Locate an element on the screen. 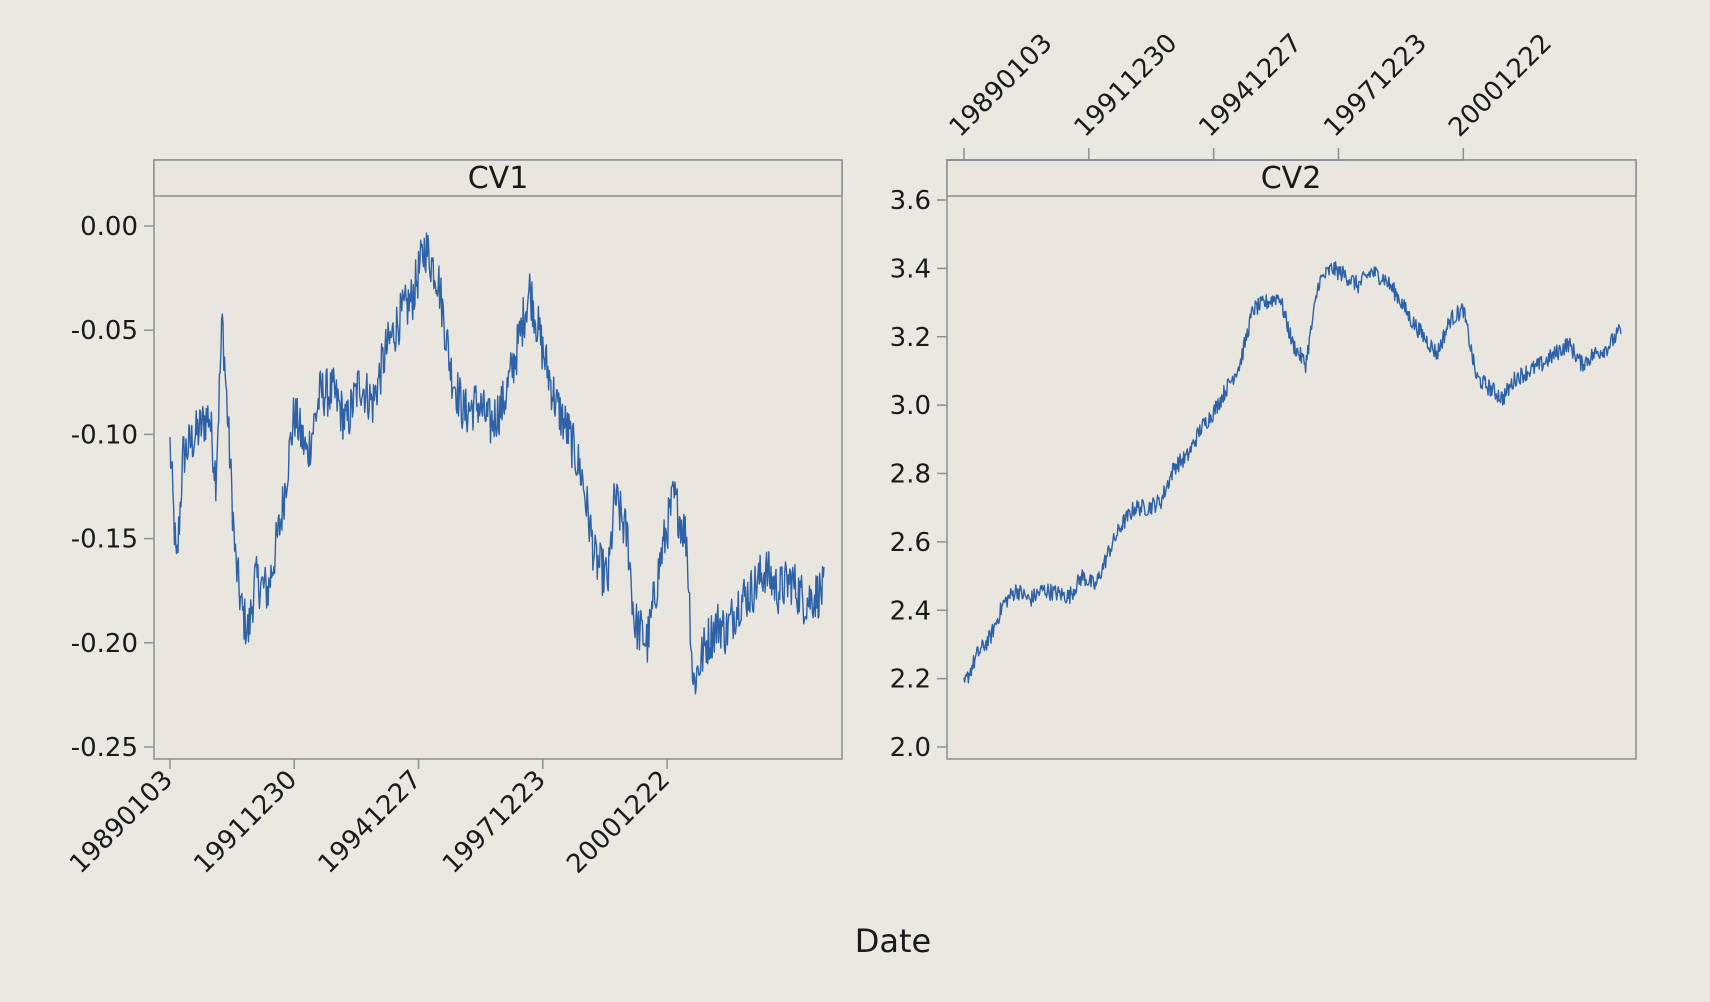  cv1-y-tick-label: -0.15 is located at coordinates (104, 540).